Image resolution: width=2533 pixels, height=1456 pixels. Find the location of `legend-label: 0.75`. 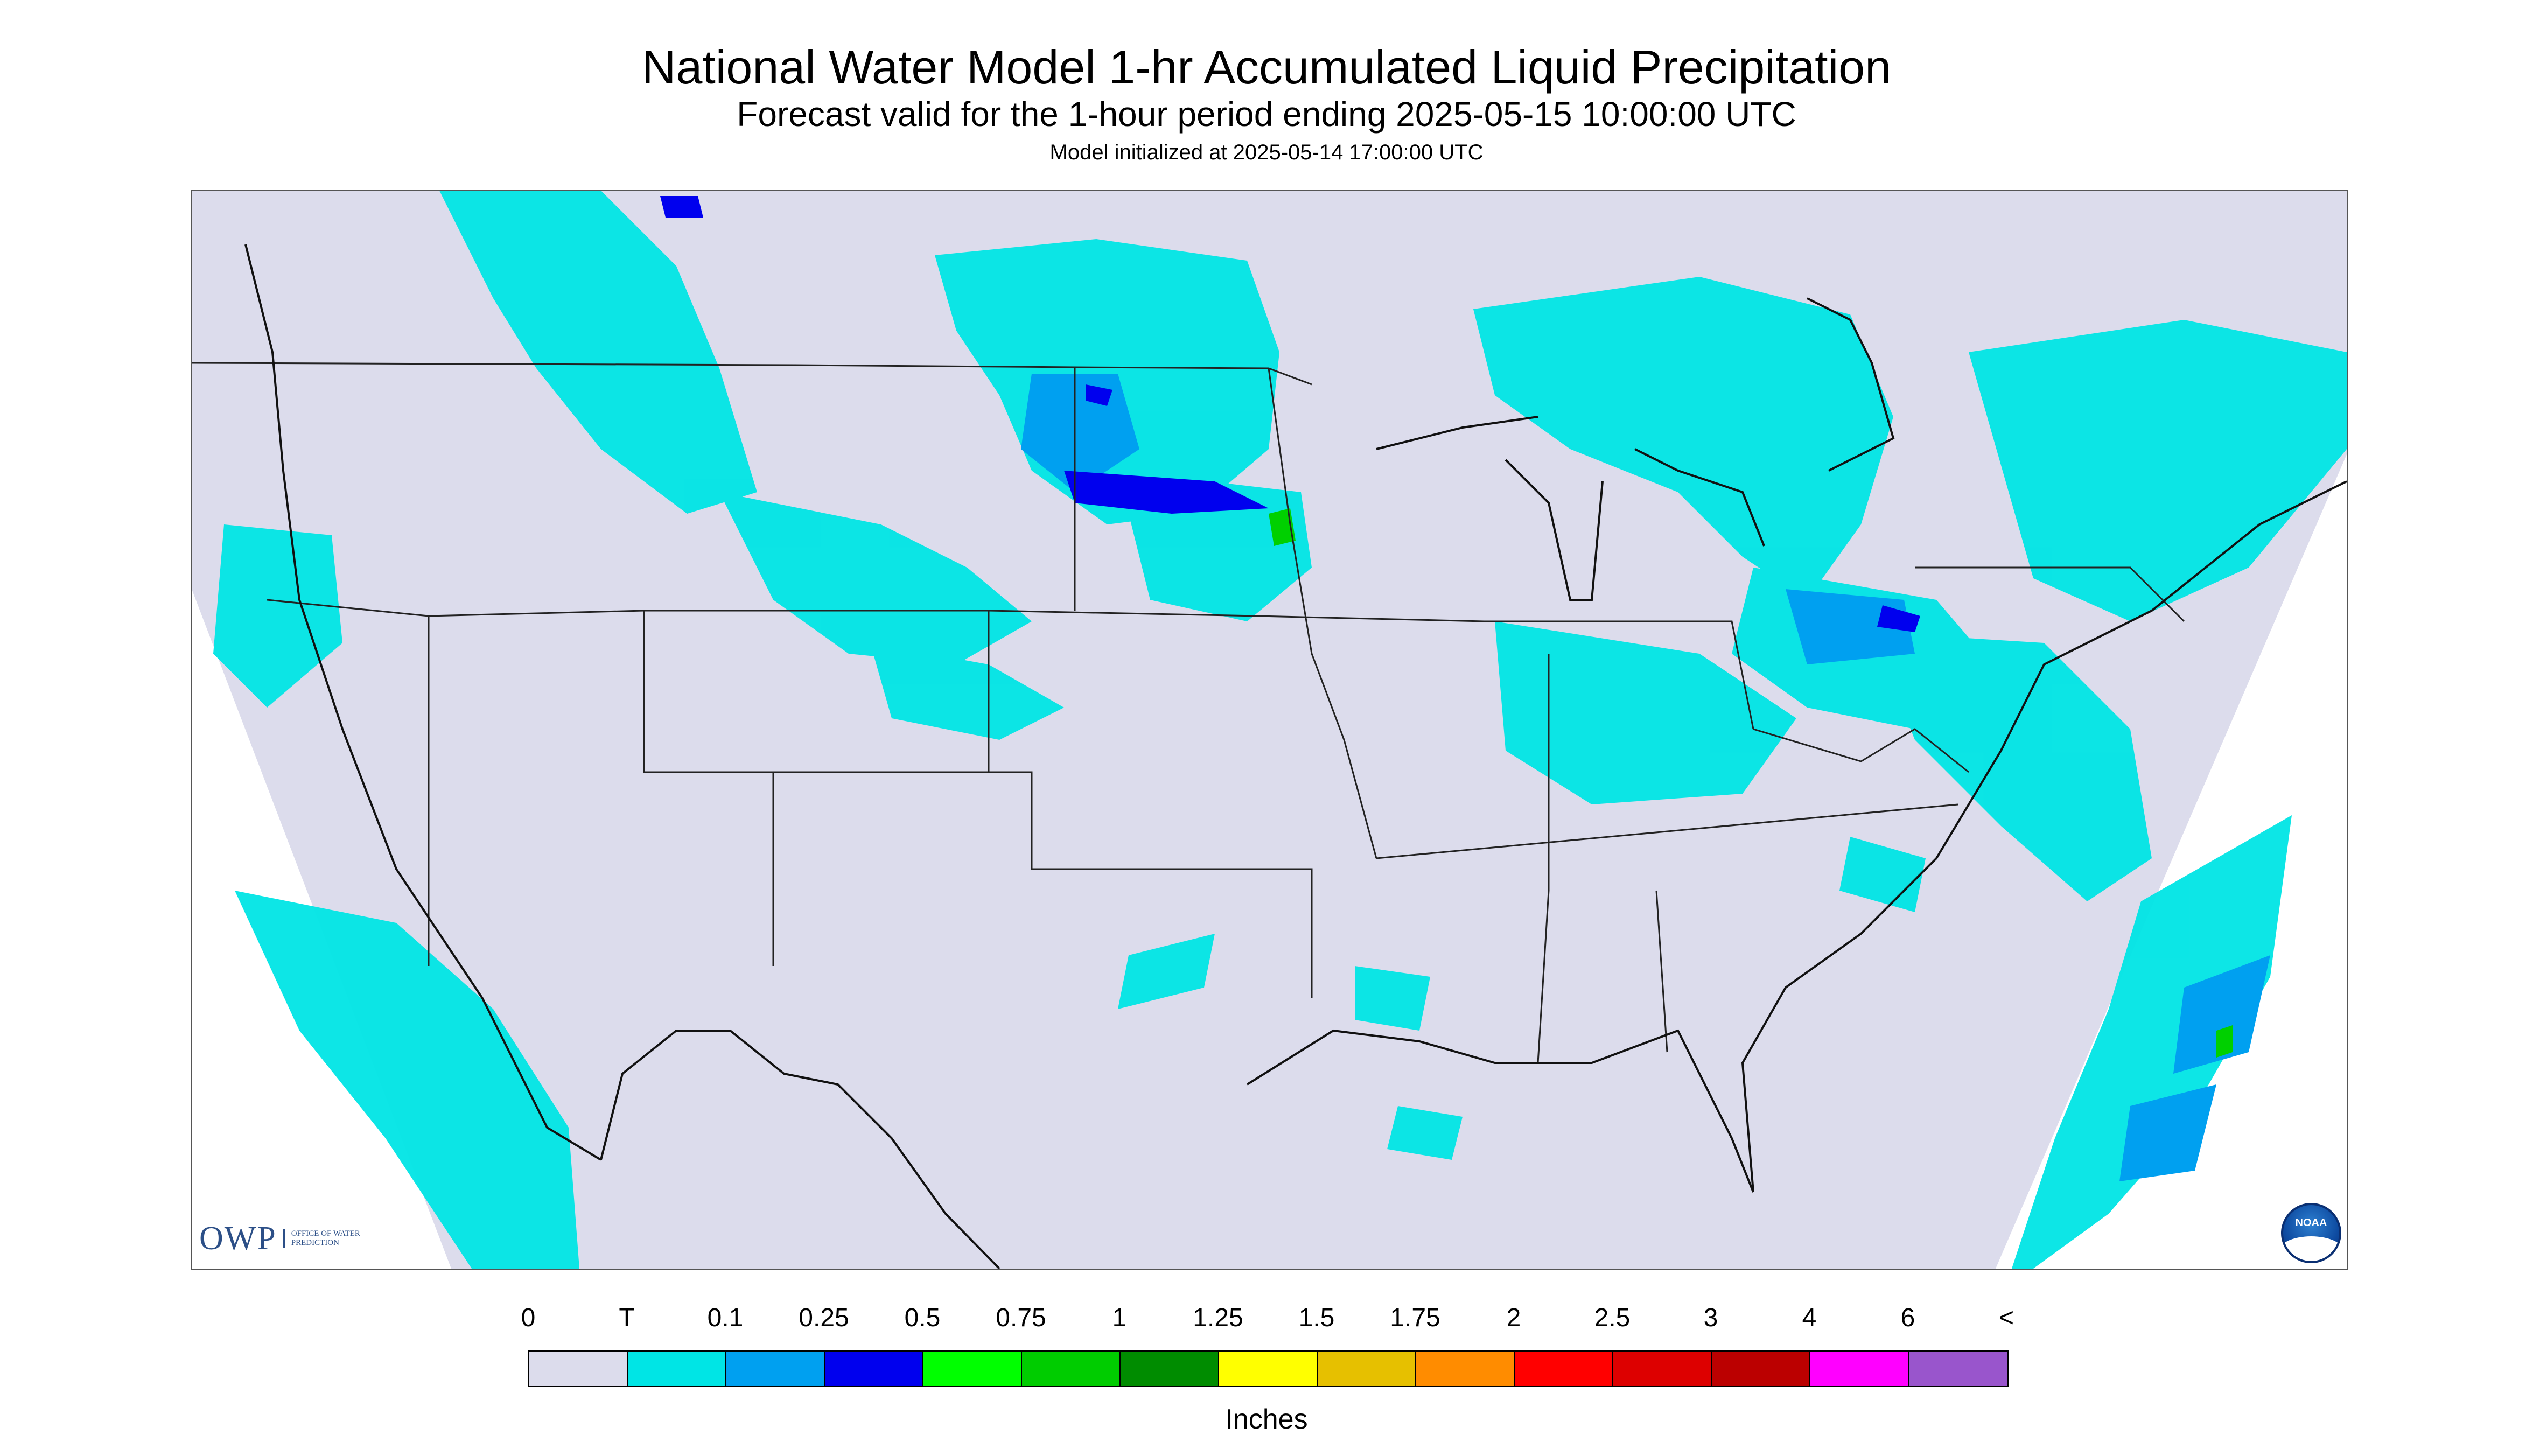

legend-label: 0.75 is located at coordinates (1021, 1318).